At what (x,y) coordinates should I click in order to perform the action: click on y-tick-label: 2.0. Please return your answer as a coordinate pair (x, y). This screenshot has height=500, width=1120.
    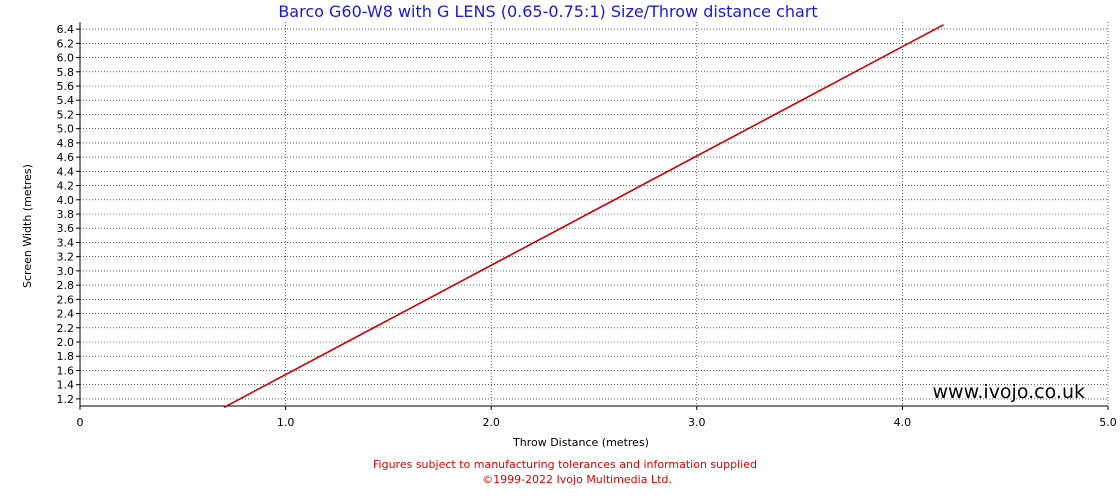
    Looking at the image, I should click on (66, 342).